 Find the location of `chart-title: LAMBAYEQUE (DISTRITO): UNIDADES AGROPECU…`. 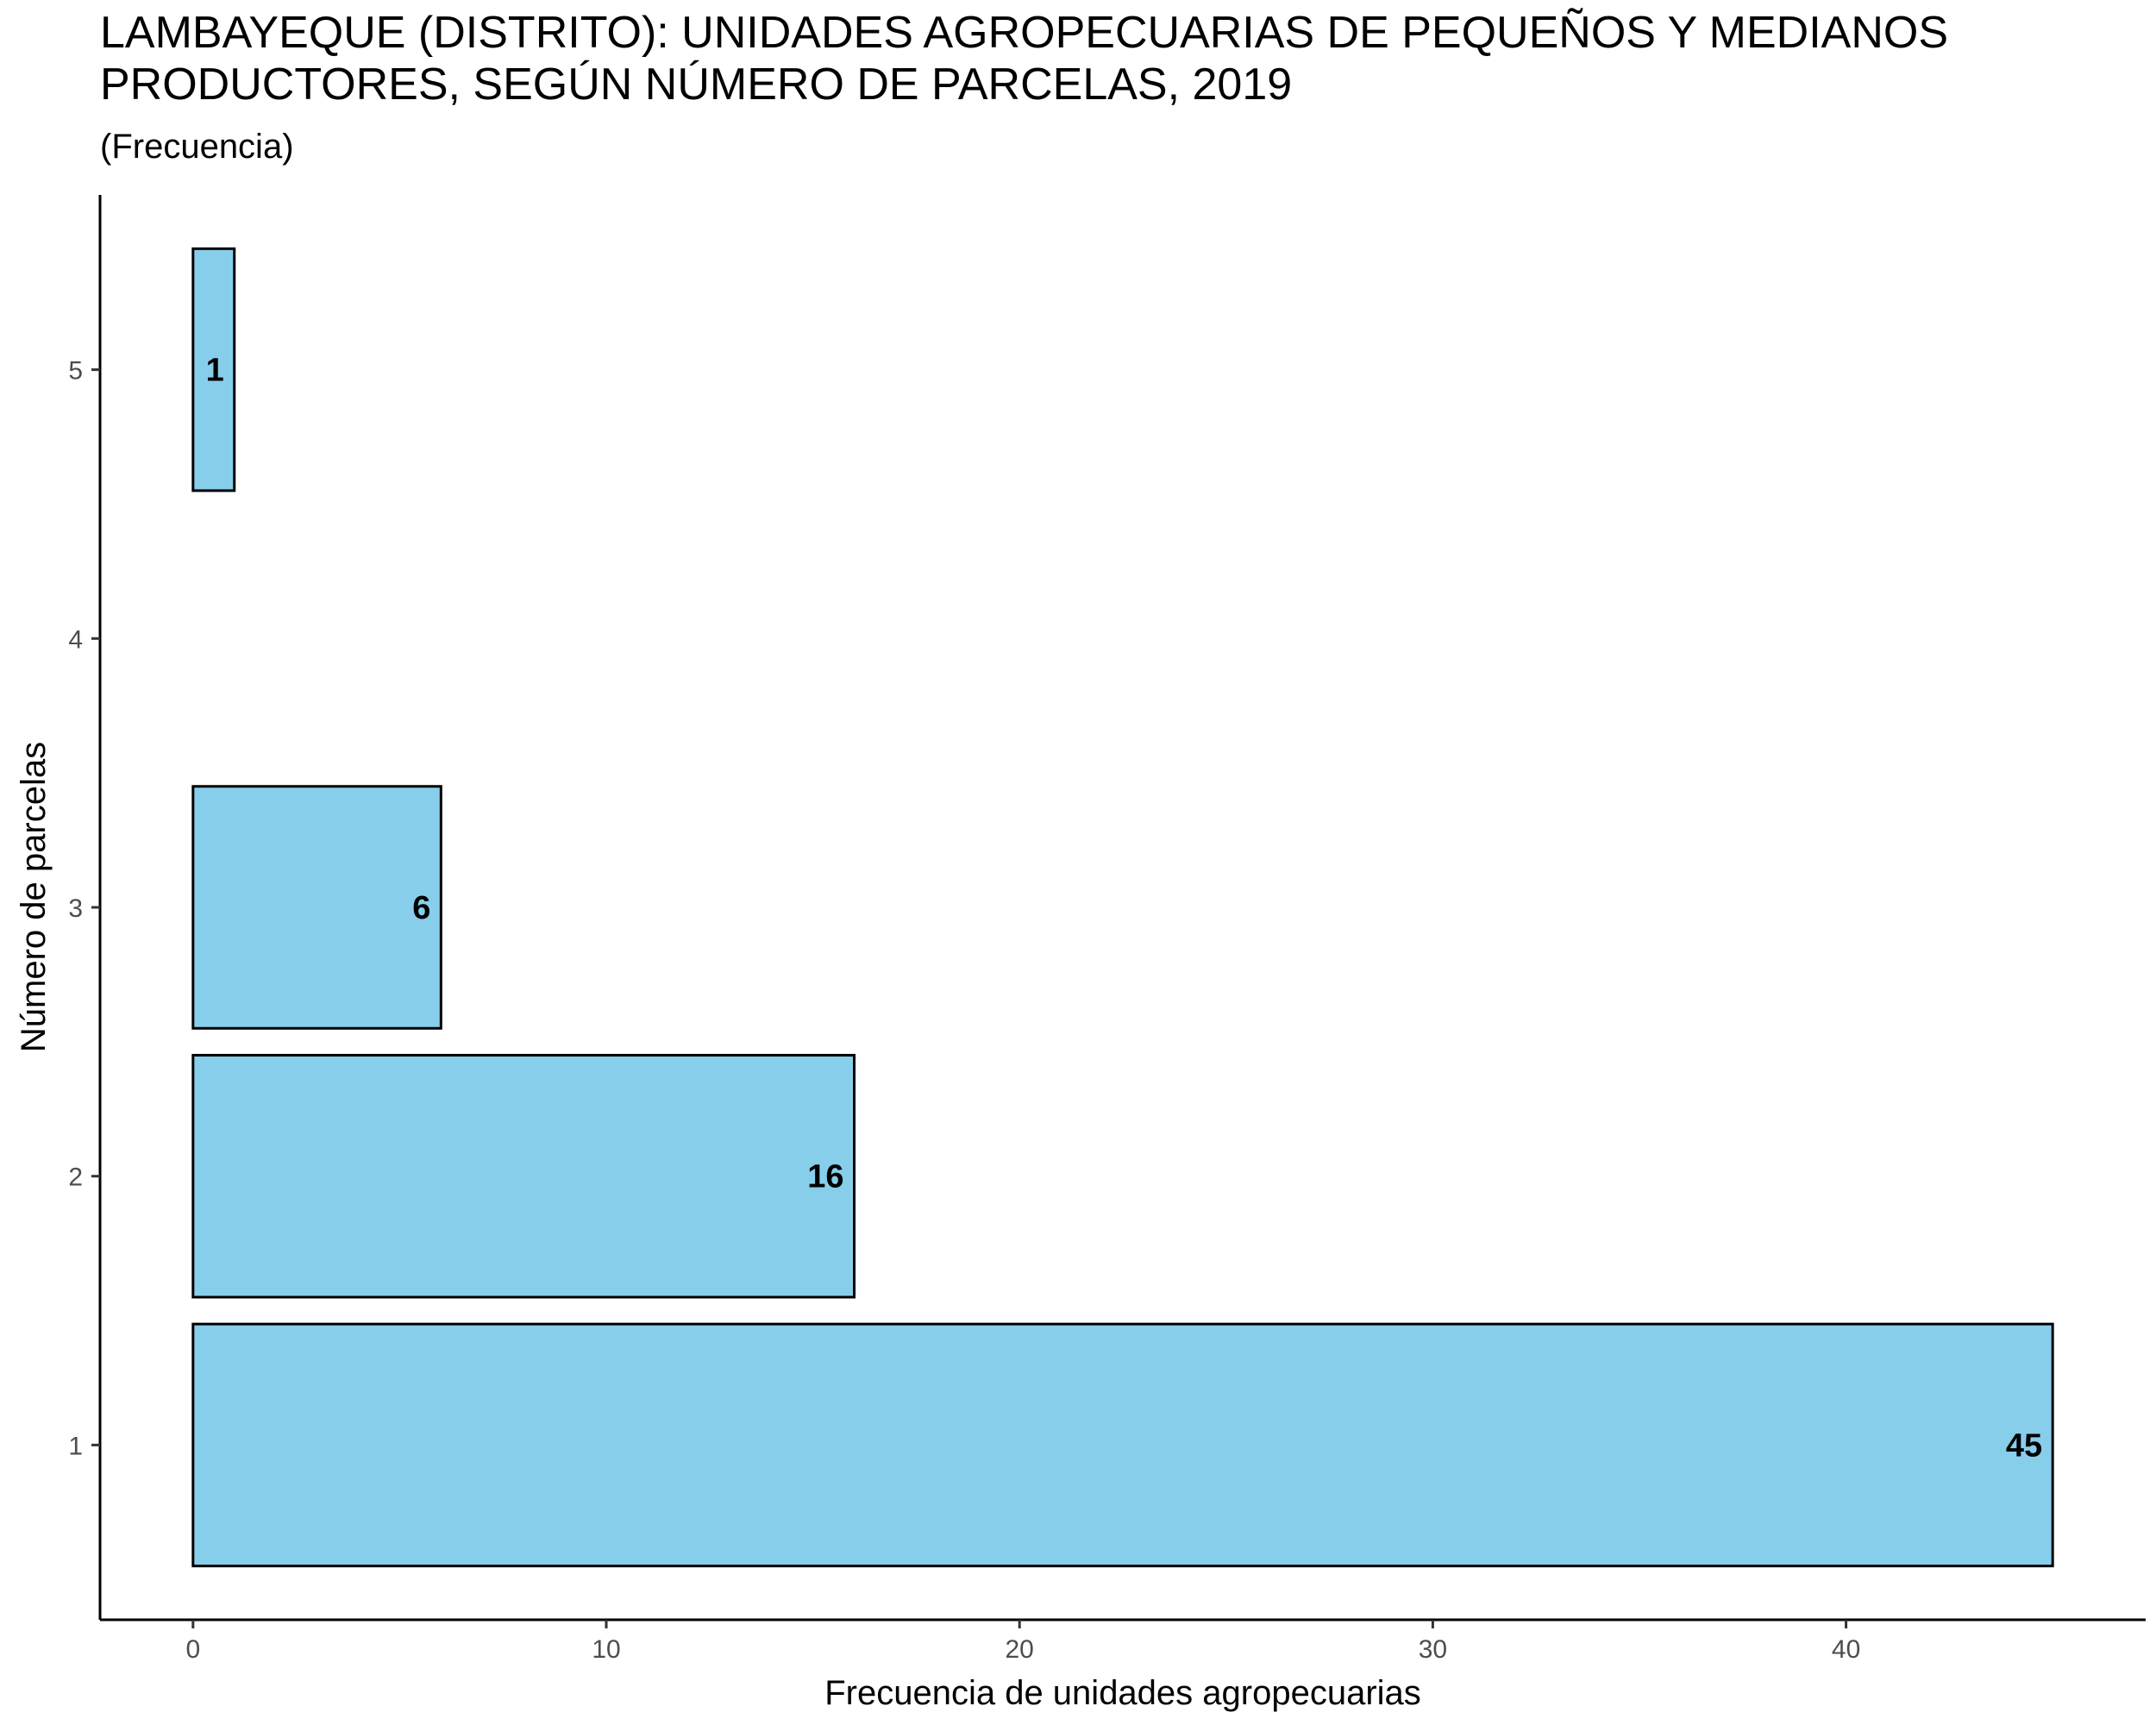

chart-title: LAMBAYEQUE (DISTRITO): UNIDADES AGROPECU… is located at coordinates (1024, 59).